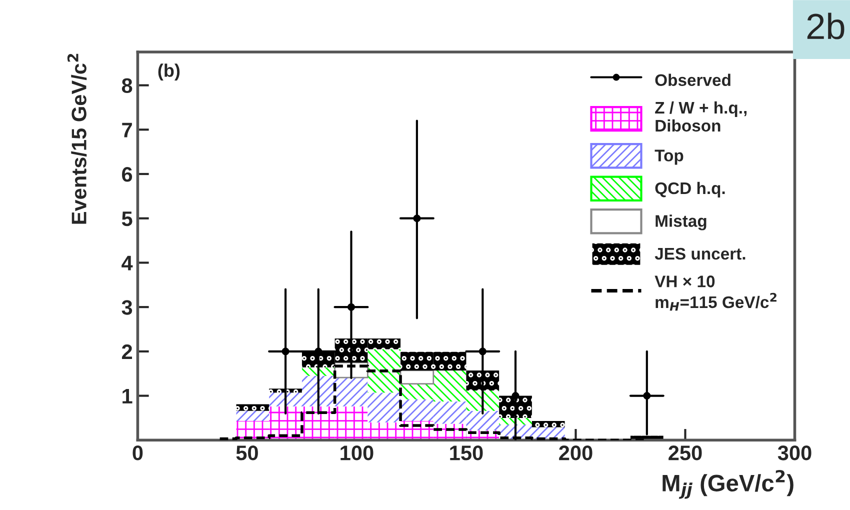 The image size is (850, 510). I want to click on legend-label: JES uncert., so click(700, 254).